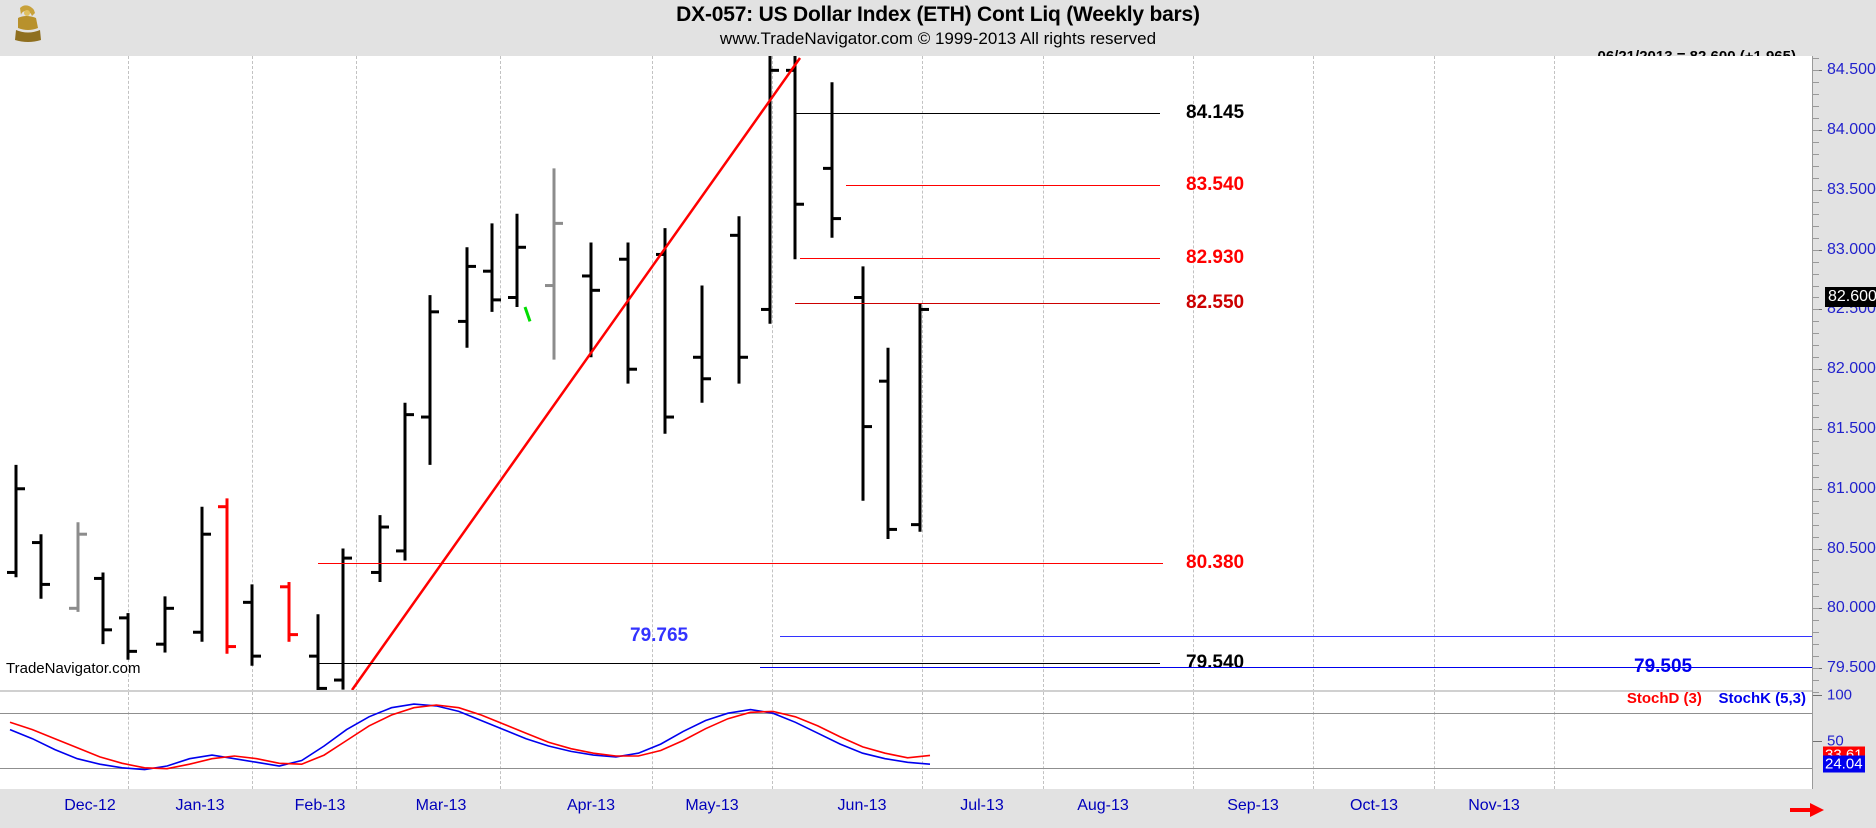  Describe the element at coordinates (1003, 186) in the screenshot. I see `resistance-83-540-line` at that location.